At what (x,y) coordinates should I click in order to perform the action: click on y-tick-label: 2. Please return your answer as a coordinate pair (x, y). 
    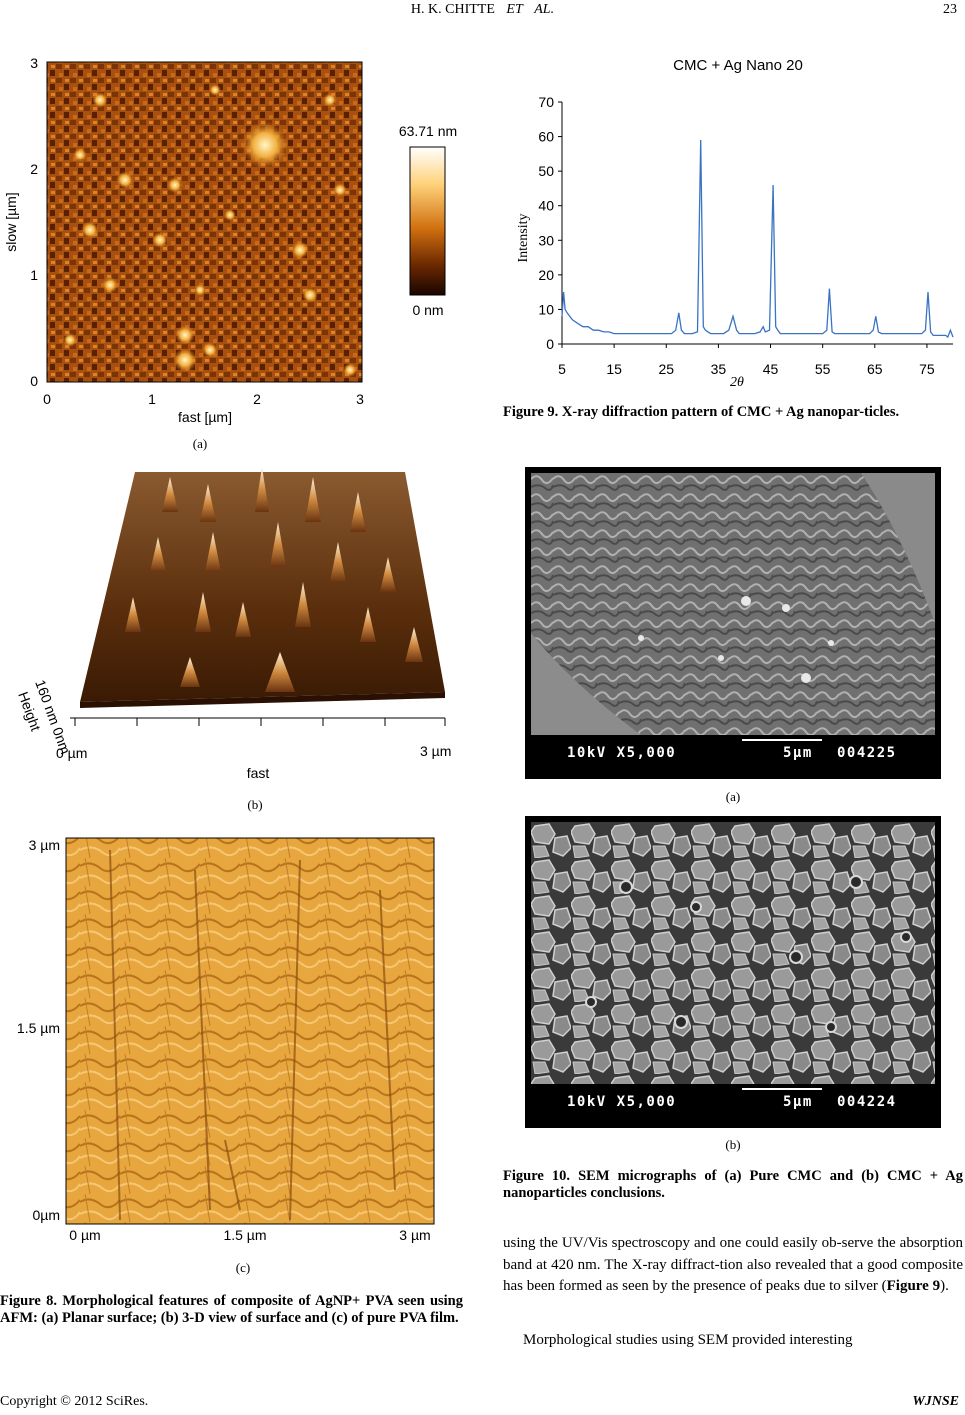
    Looking at the image, I should click on (34, 169).